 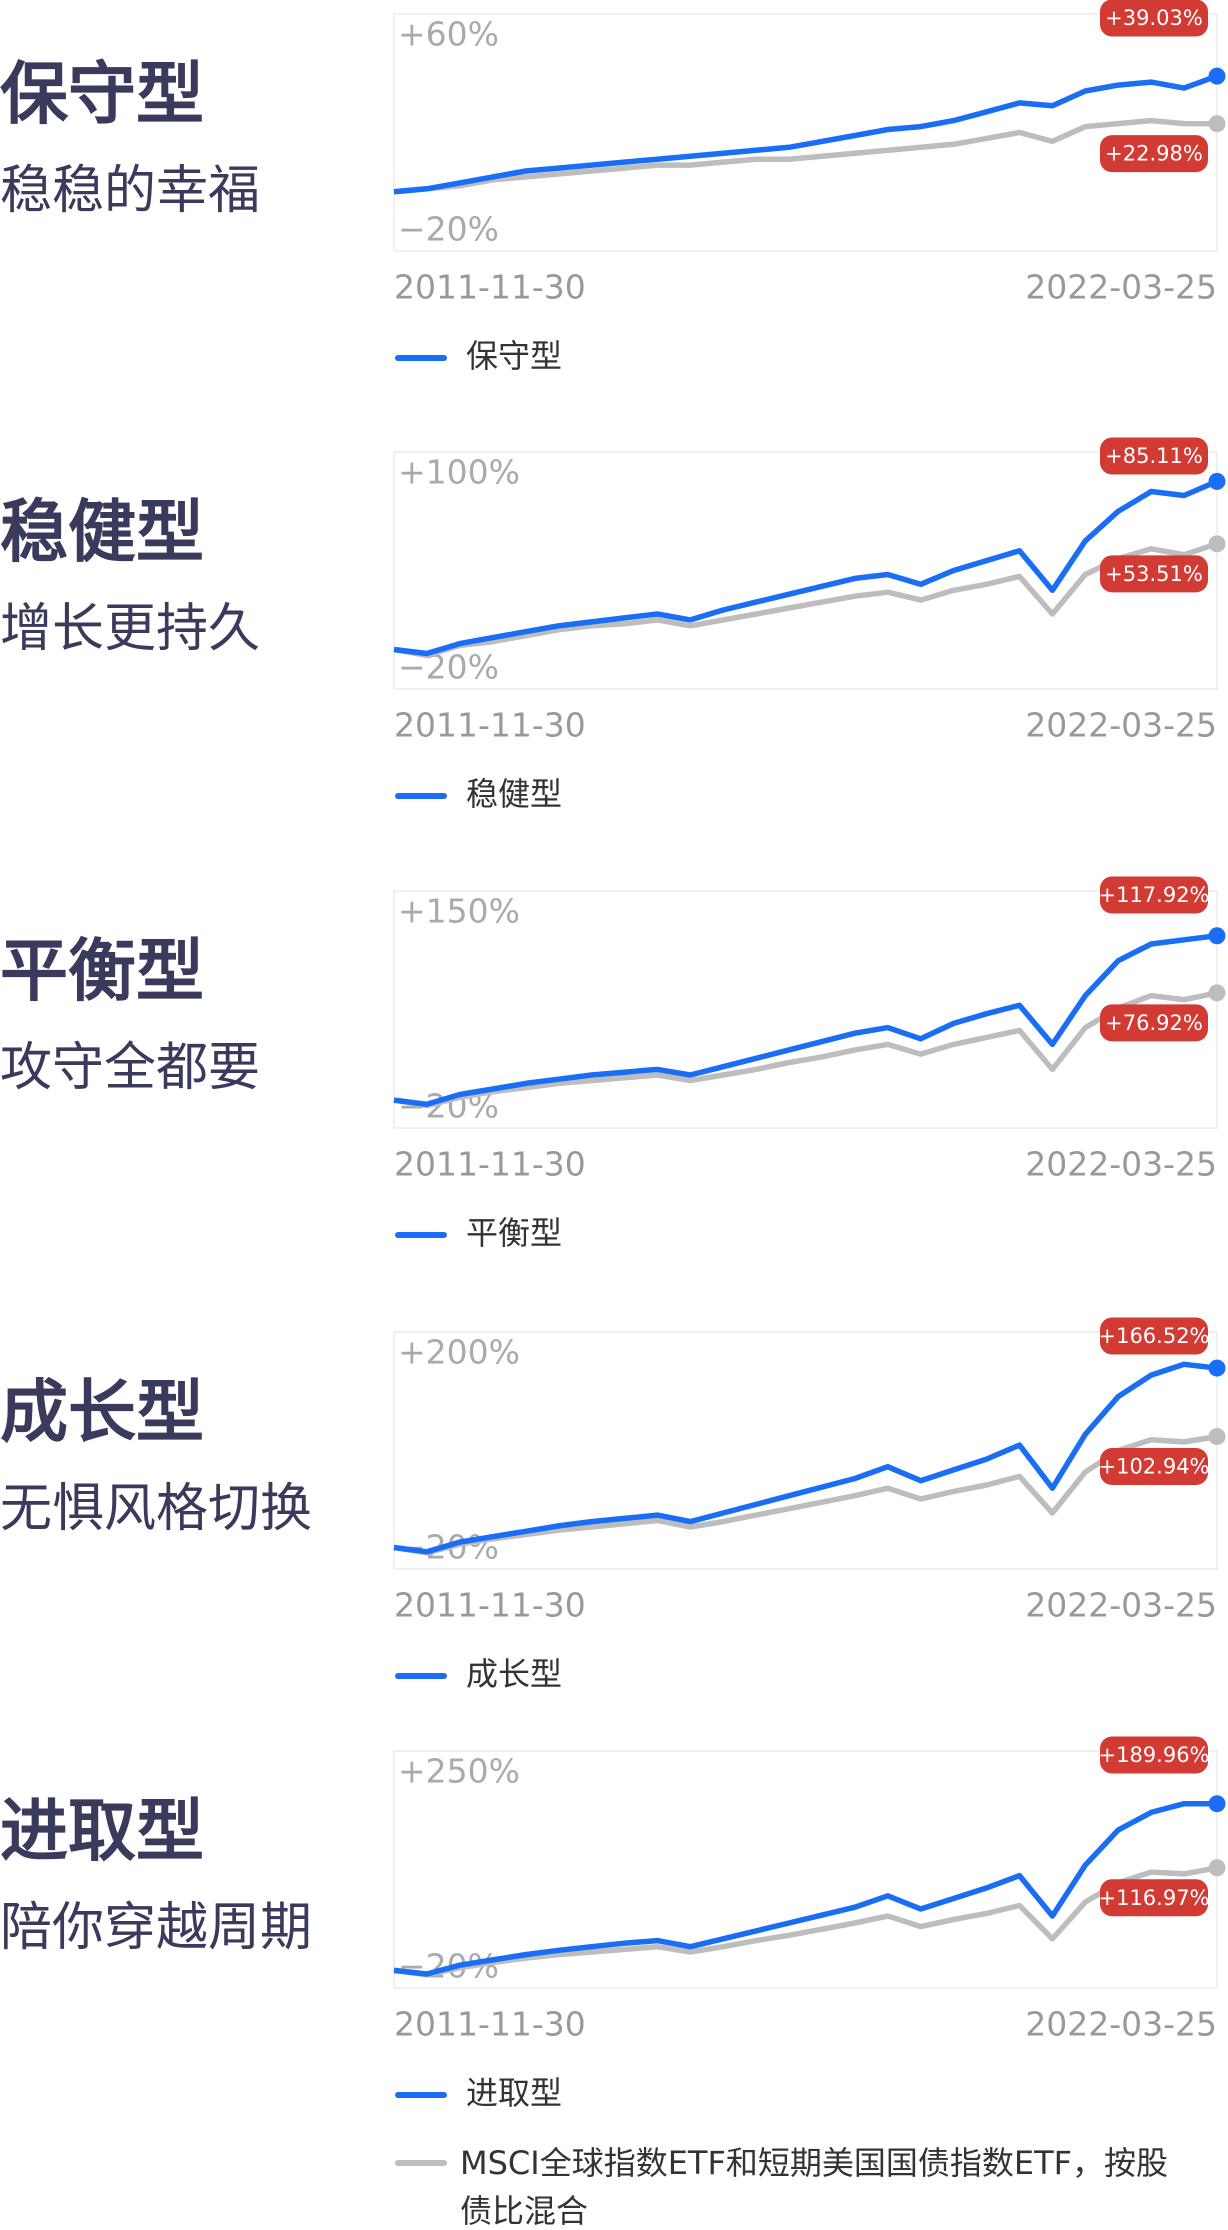 I want to click on chart-title: 保守型, so click(x=102, y=95).